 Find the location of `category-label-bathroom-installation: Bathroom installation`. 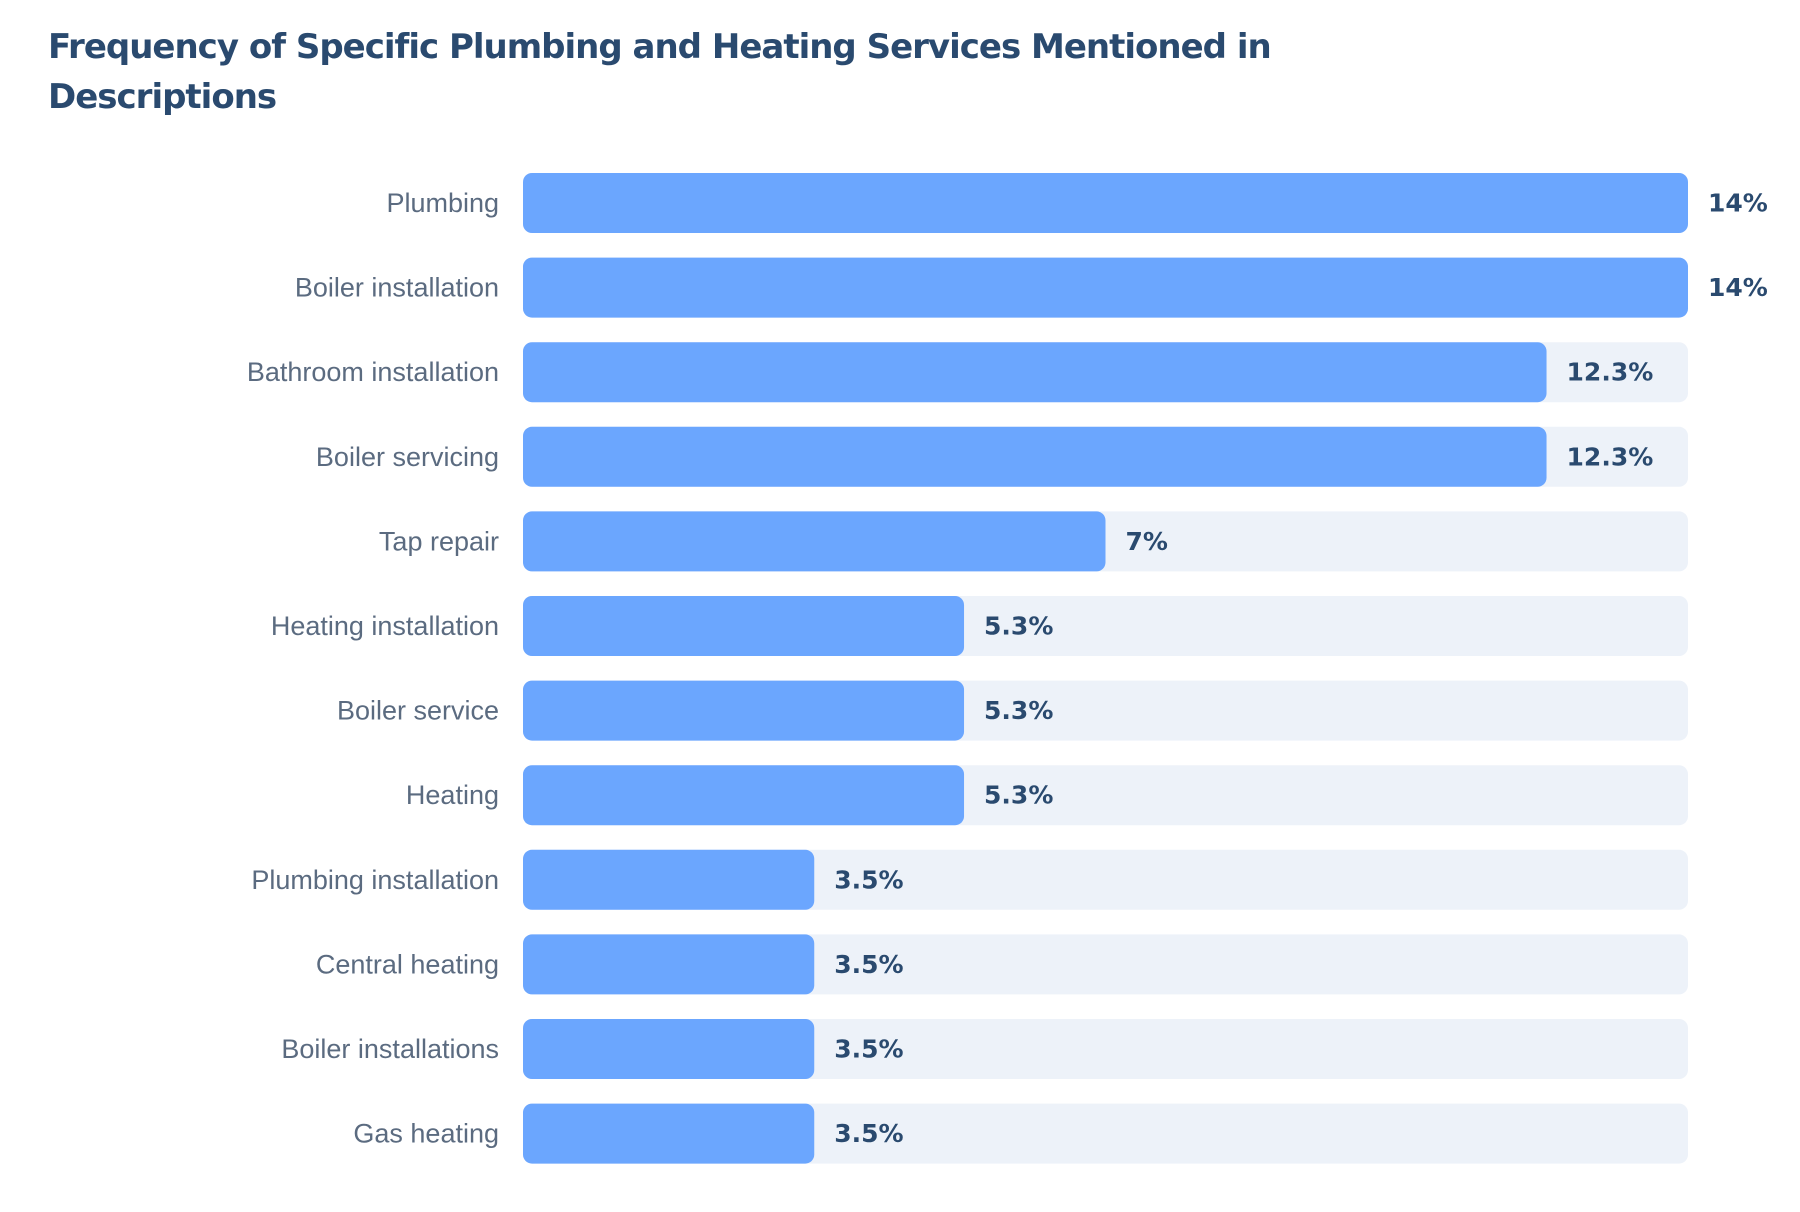

category-label-bathroom-installation: Bathroom installation is located at coordinates (373, 372).